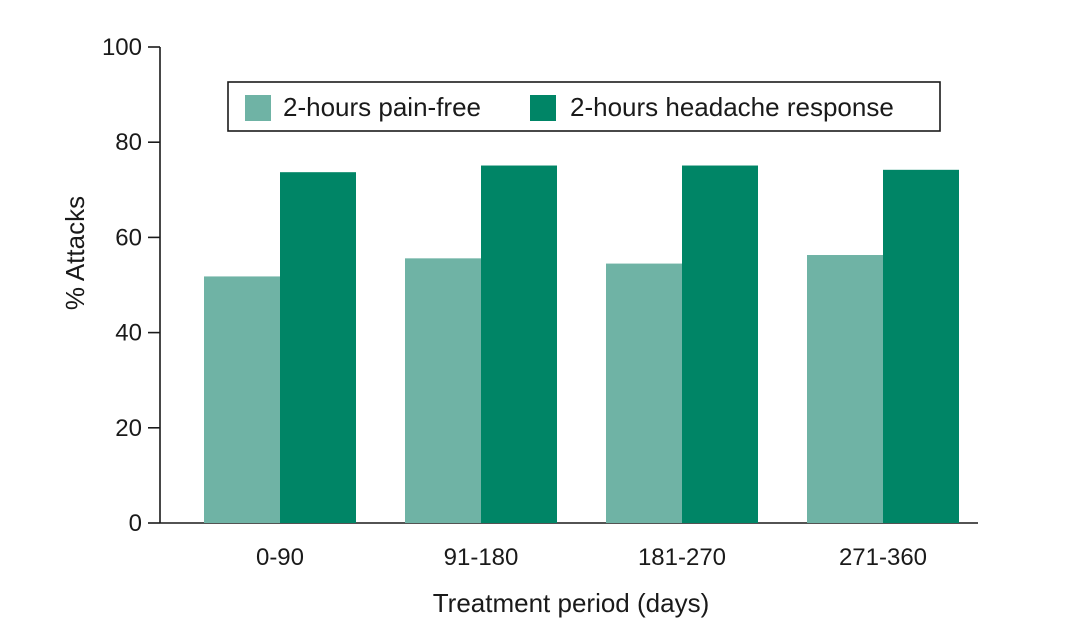 The image size is (1085, 633). Describe the element at coordinates (382, 107) in the screenshot. I see `legend-label-pain-free: 2-hours pain-free` at that location.